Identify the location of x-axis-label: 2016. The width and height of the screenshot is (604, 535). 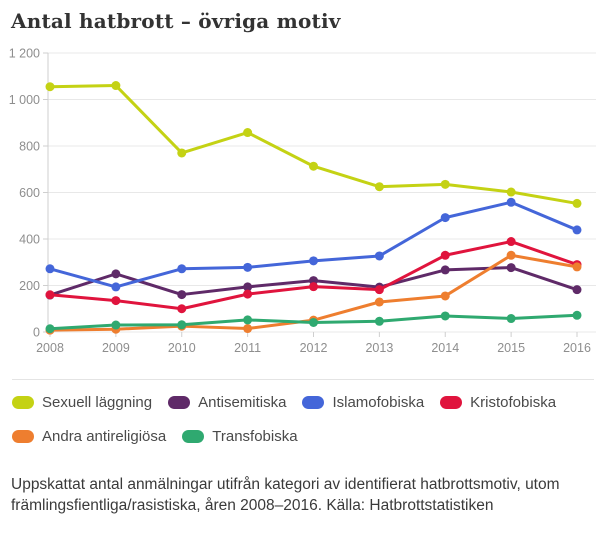
(577, 348).